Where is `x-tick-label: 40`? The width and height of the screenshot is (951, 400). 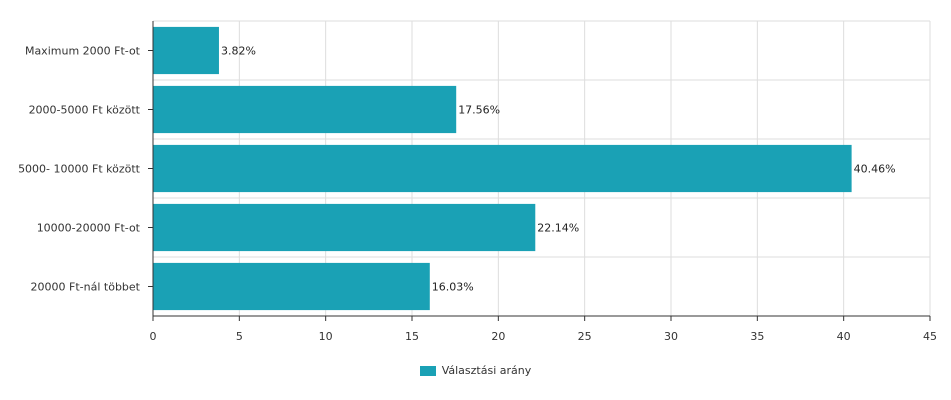 x-tick-label: 40 is located at coordinates (844, 336).